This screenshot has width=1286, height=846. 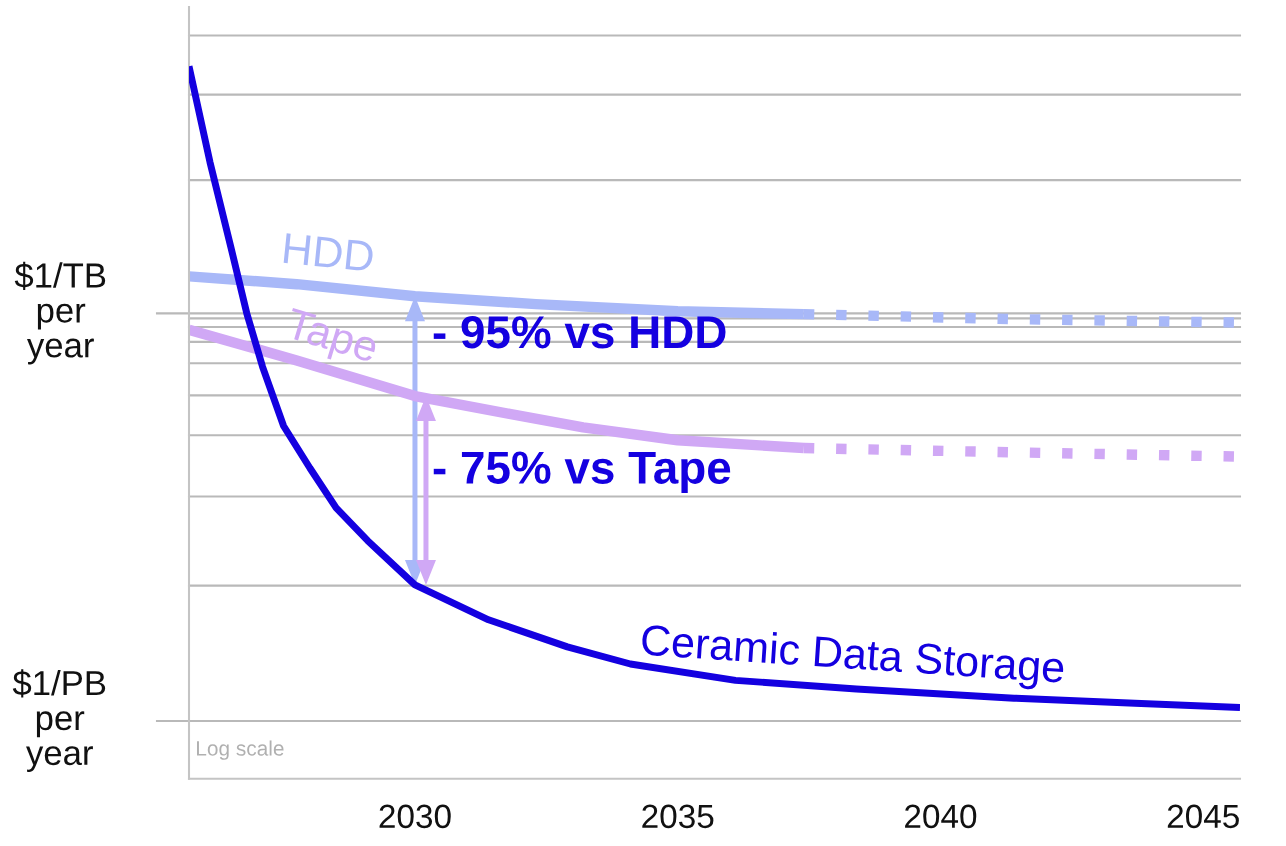 What do you see at coordinates (59, 721) in the screenshot?
I see `ref-line-label: $1/PB per year` at bounding box center [59, 721].